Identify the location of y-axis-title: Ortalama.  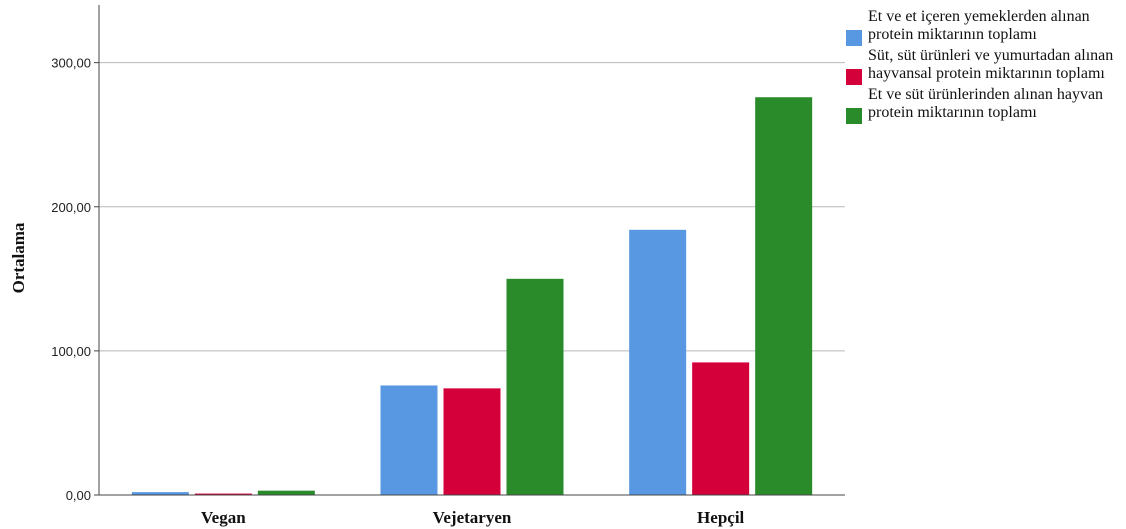
(18, 257).